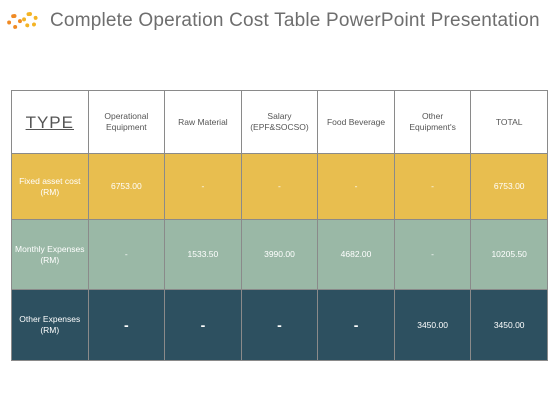 This screenshot has height=420, width=560. Describe the element at coordinates (50, 325) in the screenshot. I see `row-label: Other Expenses (RM)` at that location.